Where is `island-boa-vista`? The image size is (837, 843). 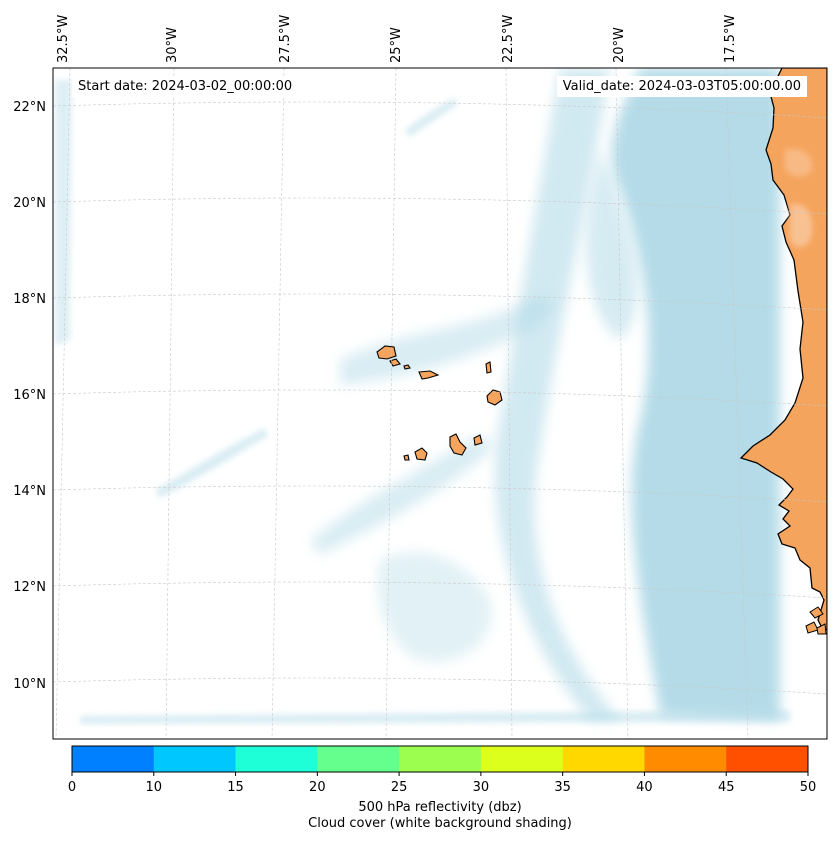 island-boa-vista is located at coordinates (494, 397).